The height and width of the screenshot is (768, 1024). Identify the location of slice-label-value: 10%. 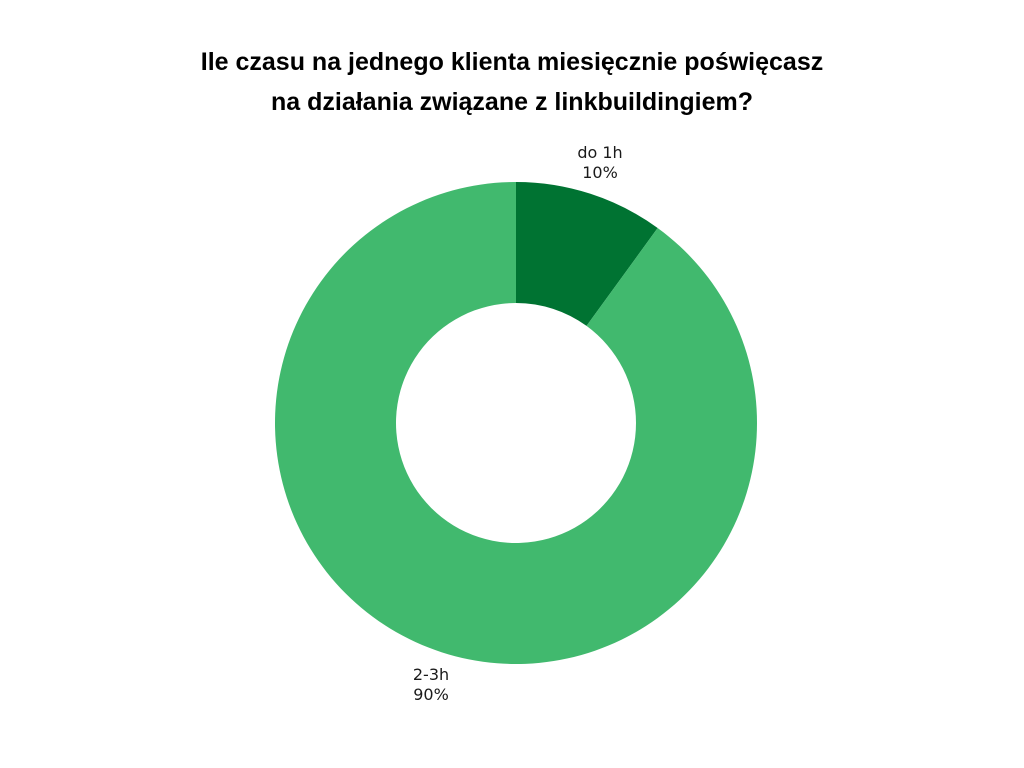
(600, 172).